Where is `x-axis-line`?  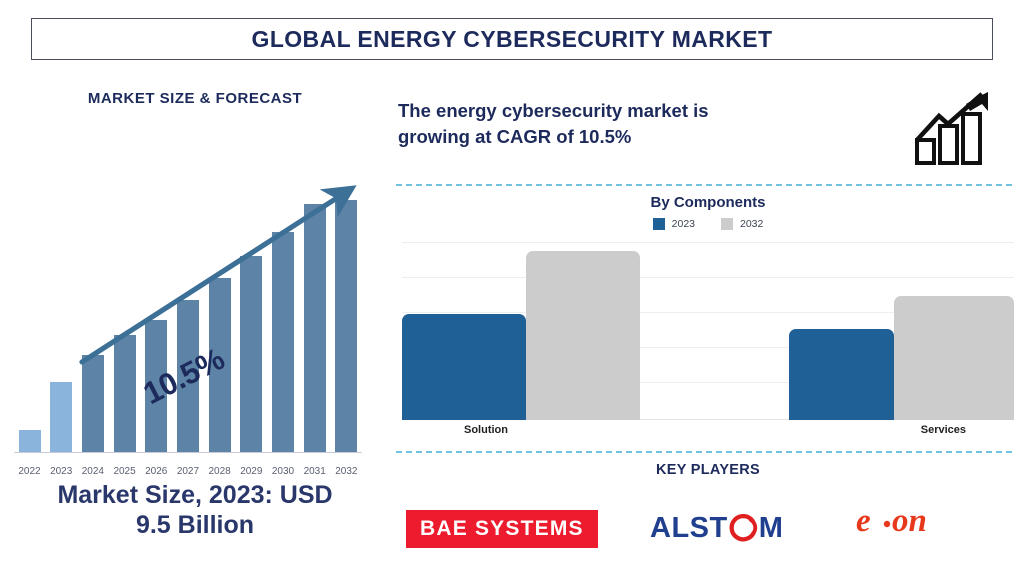 x-axis-line is located at coordinates (188, 452).